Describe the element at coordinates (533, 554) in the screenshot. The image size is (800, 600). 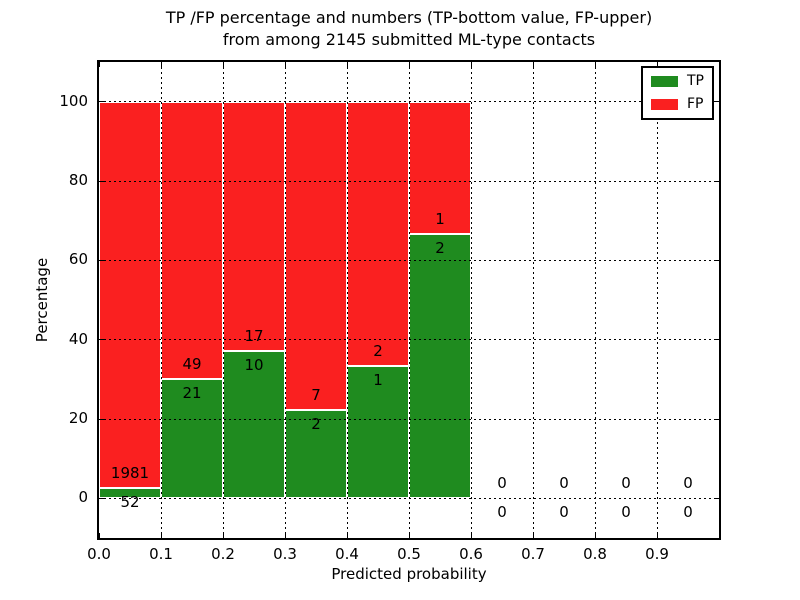
I see `x-tick-label: 0.7` at that location.